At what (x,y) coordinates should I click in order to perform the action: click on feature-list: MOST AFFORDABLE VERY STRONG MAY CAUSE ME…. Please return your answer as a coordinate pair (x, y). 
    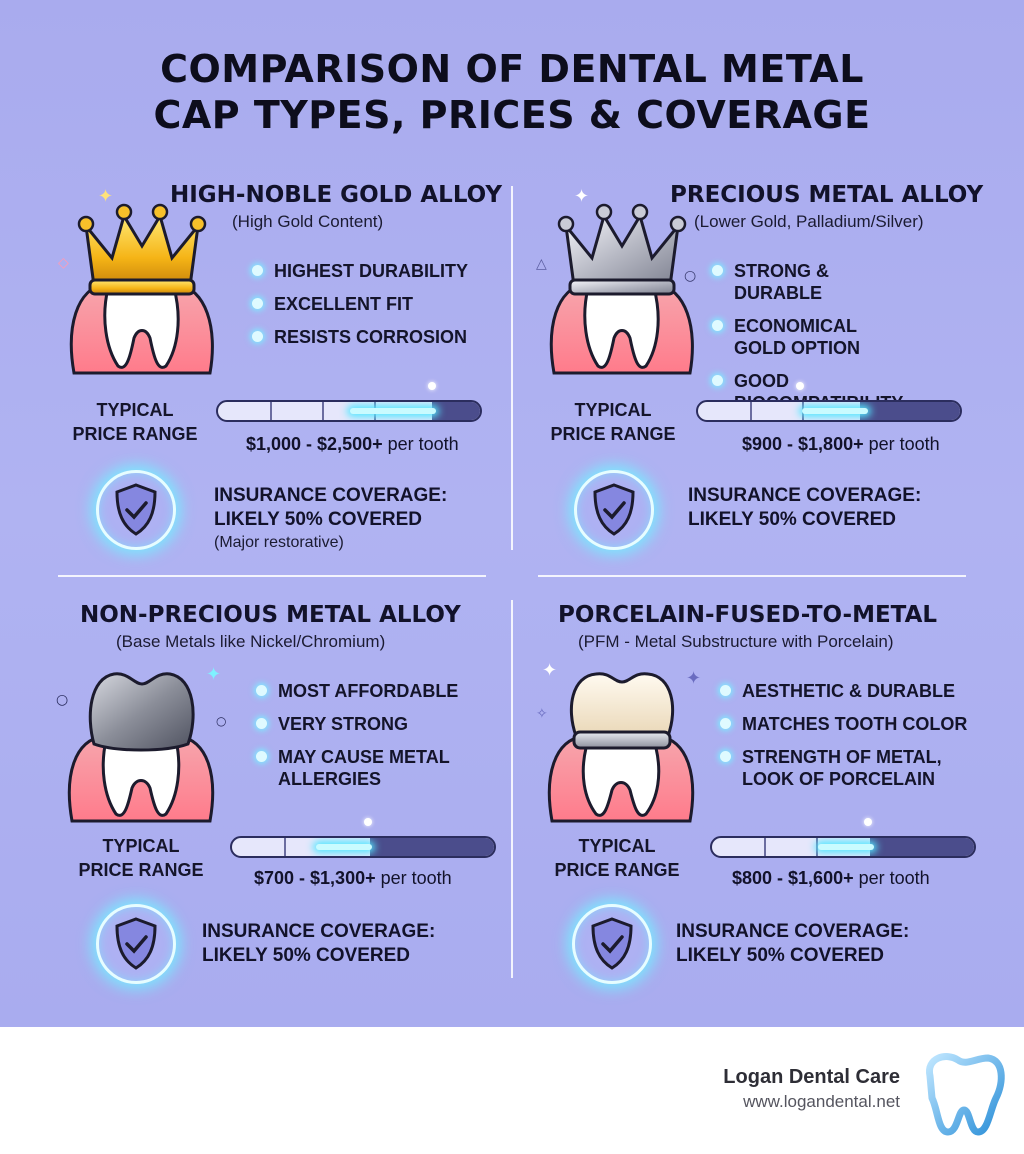
    Looking at the image, I should click on (371, 740).